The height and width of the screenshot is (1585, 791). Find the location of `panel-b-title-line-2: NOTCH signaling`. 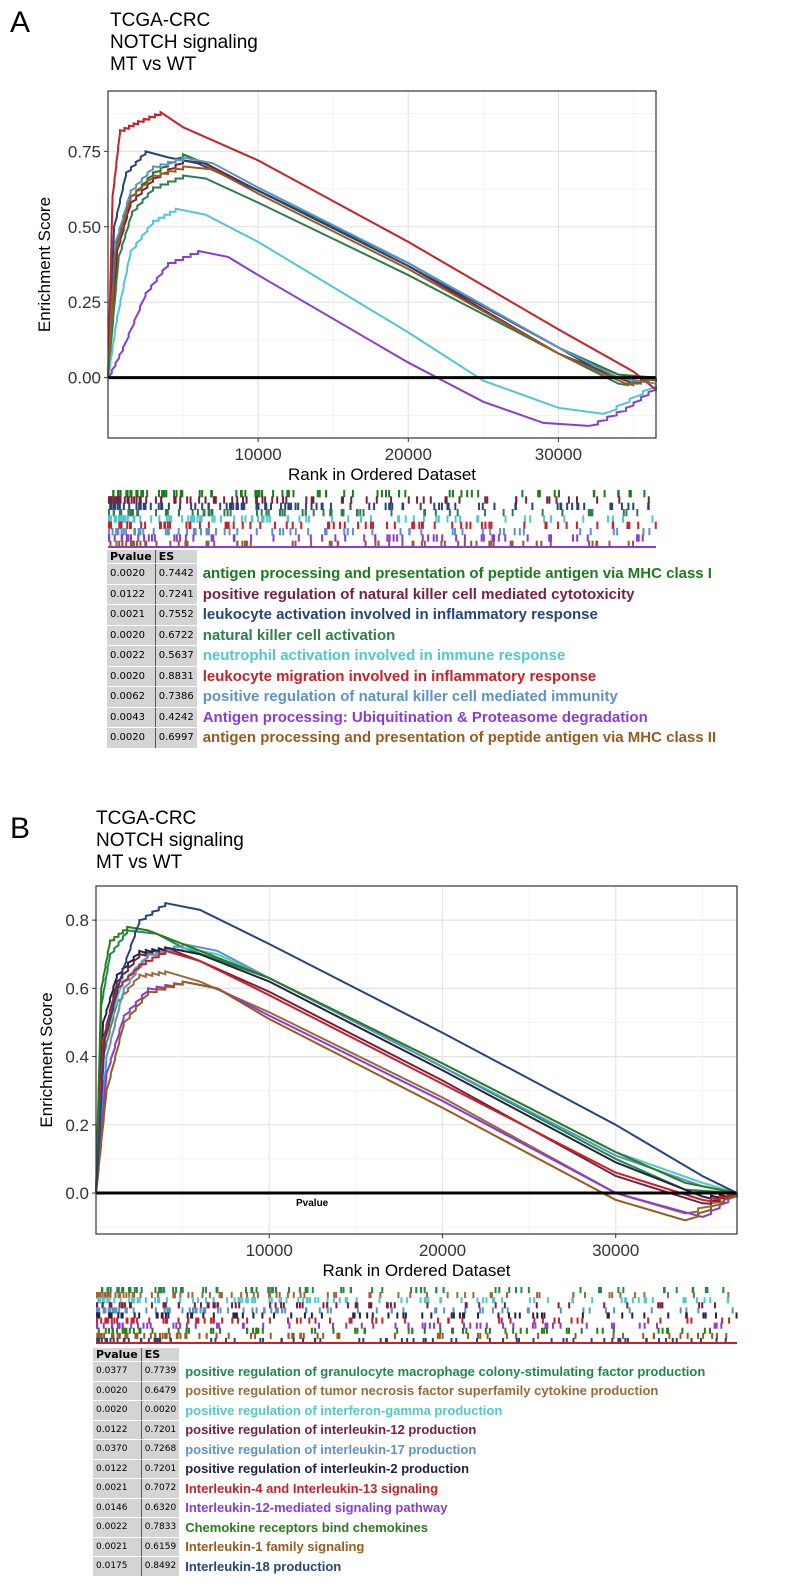

panel-b-title-line-2: NOTCH signaling is located at coordinates (170, 840).